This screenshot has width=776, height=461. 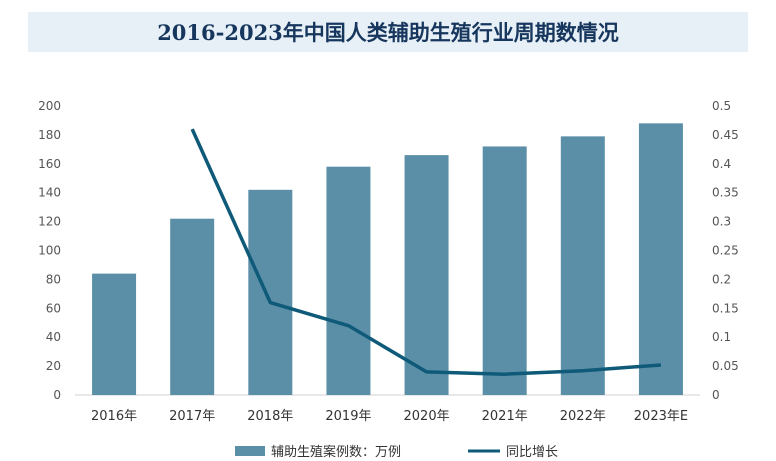 What do you see at coordinates (725, 193) in the screenshot?
I see `y-right-tick: 0.35` at bounding box center [725, 193].